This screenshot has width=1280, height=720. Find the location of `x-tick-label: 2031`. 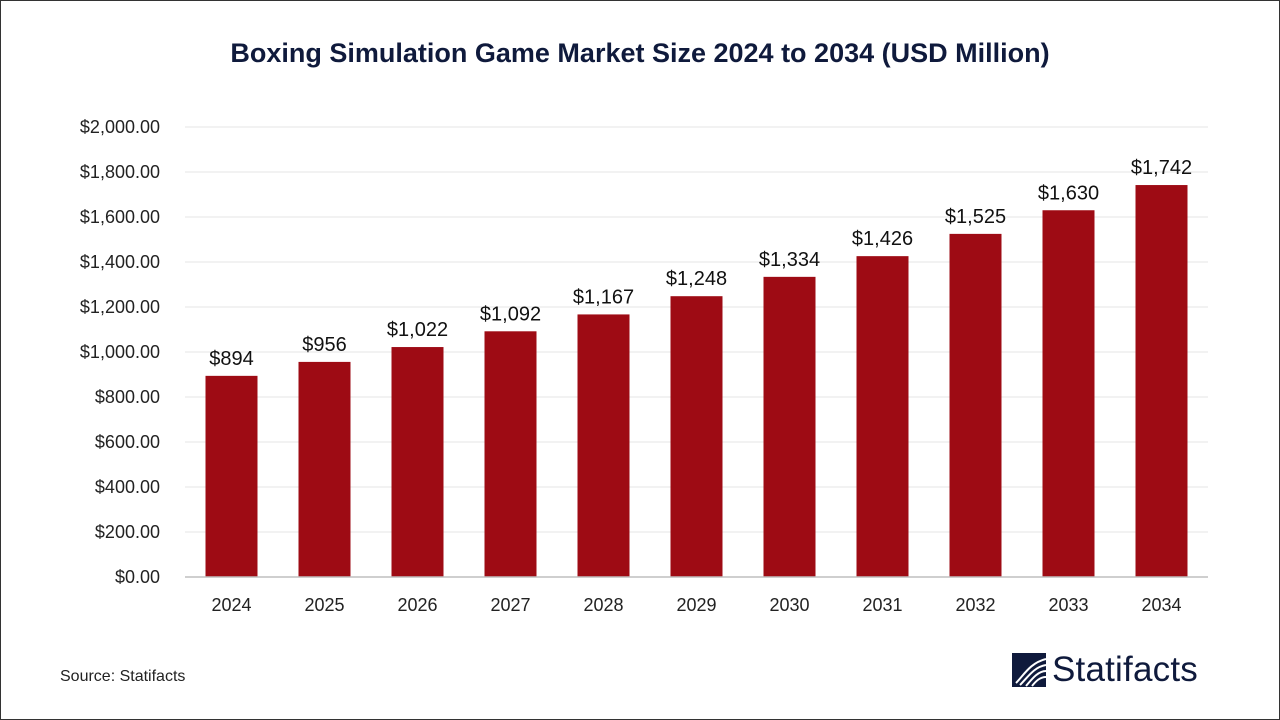

x-tick-label: 2031 is located at coordinates (882, 605).